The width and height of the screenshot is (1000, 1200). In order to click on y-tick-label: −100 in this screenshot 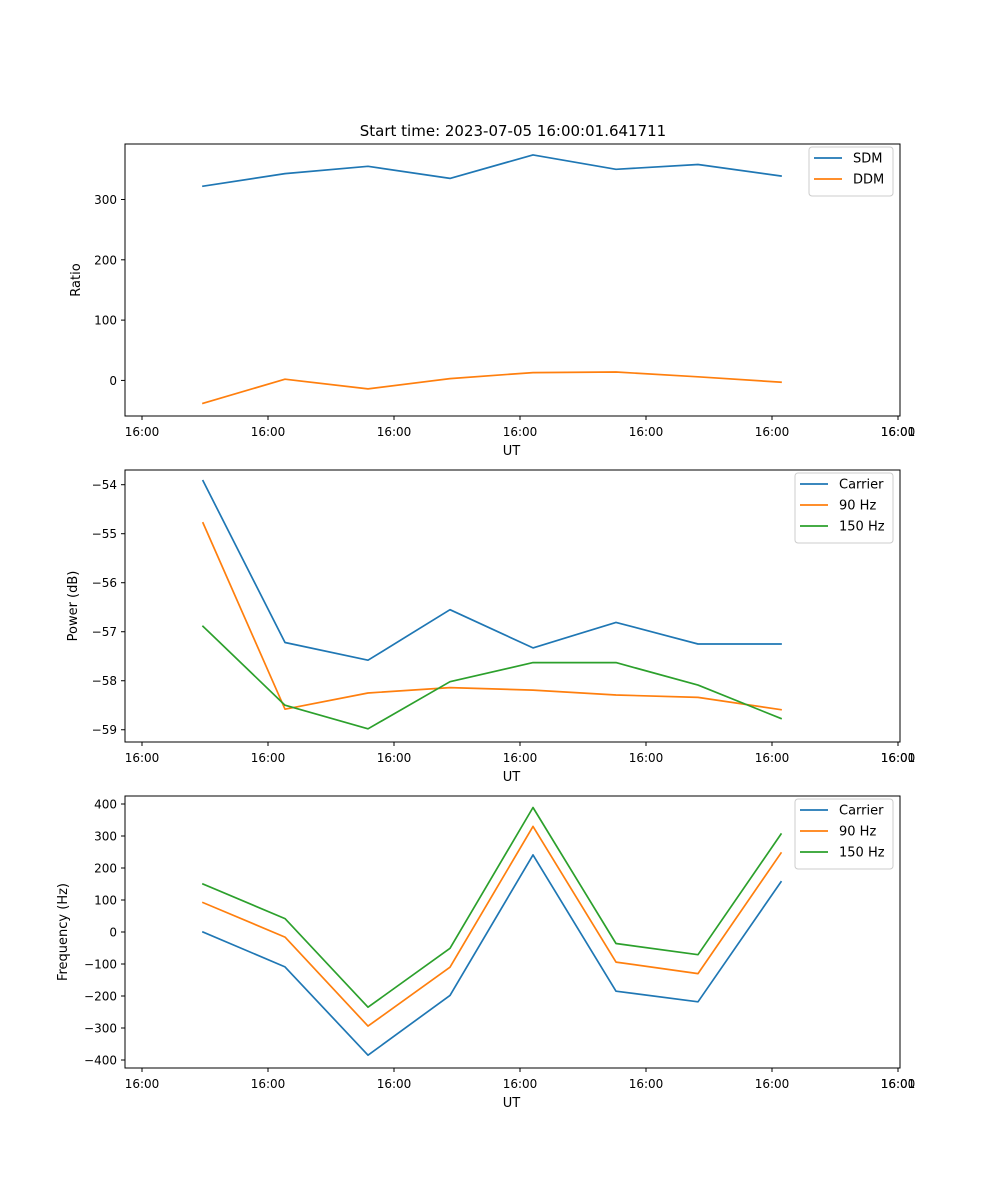, I will do `click(100, 965)`.